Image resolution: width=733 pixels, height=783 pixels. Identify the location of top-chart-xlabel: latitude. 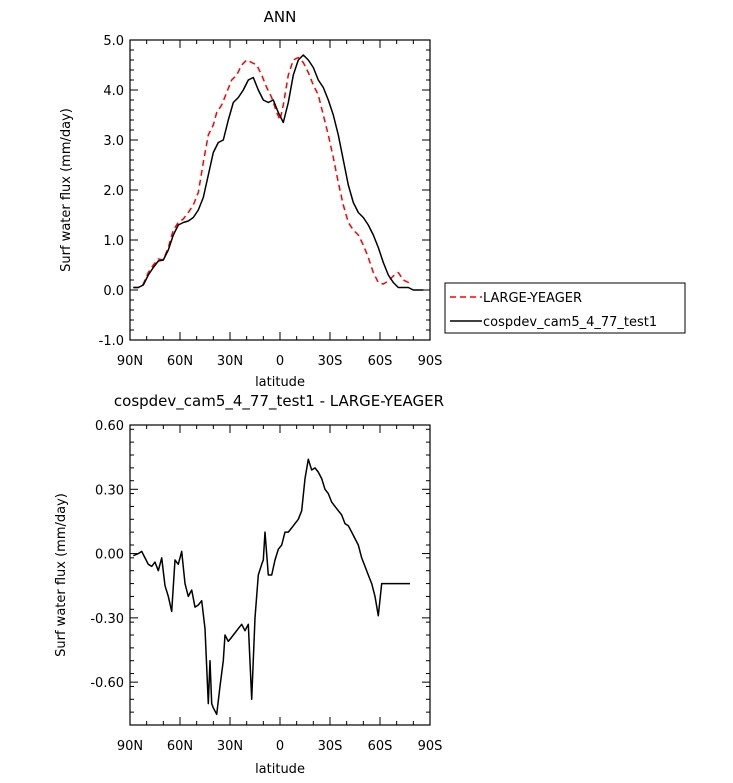
(280, 382).